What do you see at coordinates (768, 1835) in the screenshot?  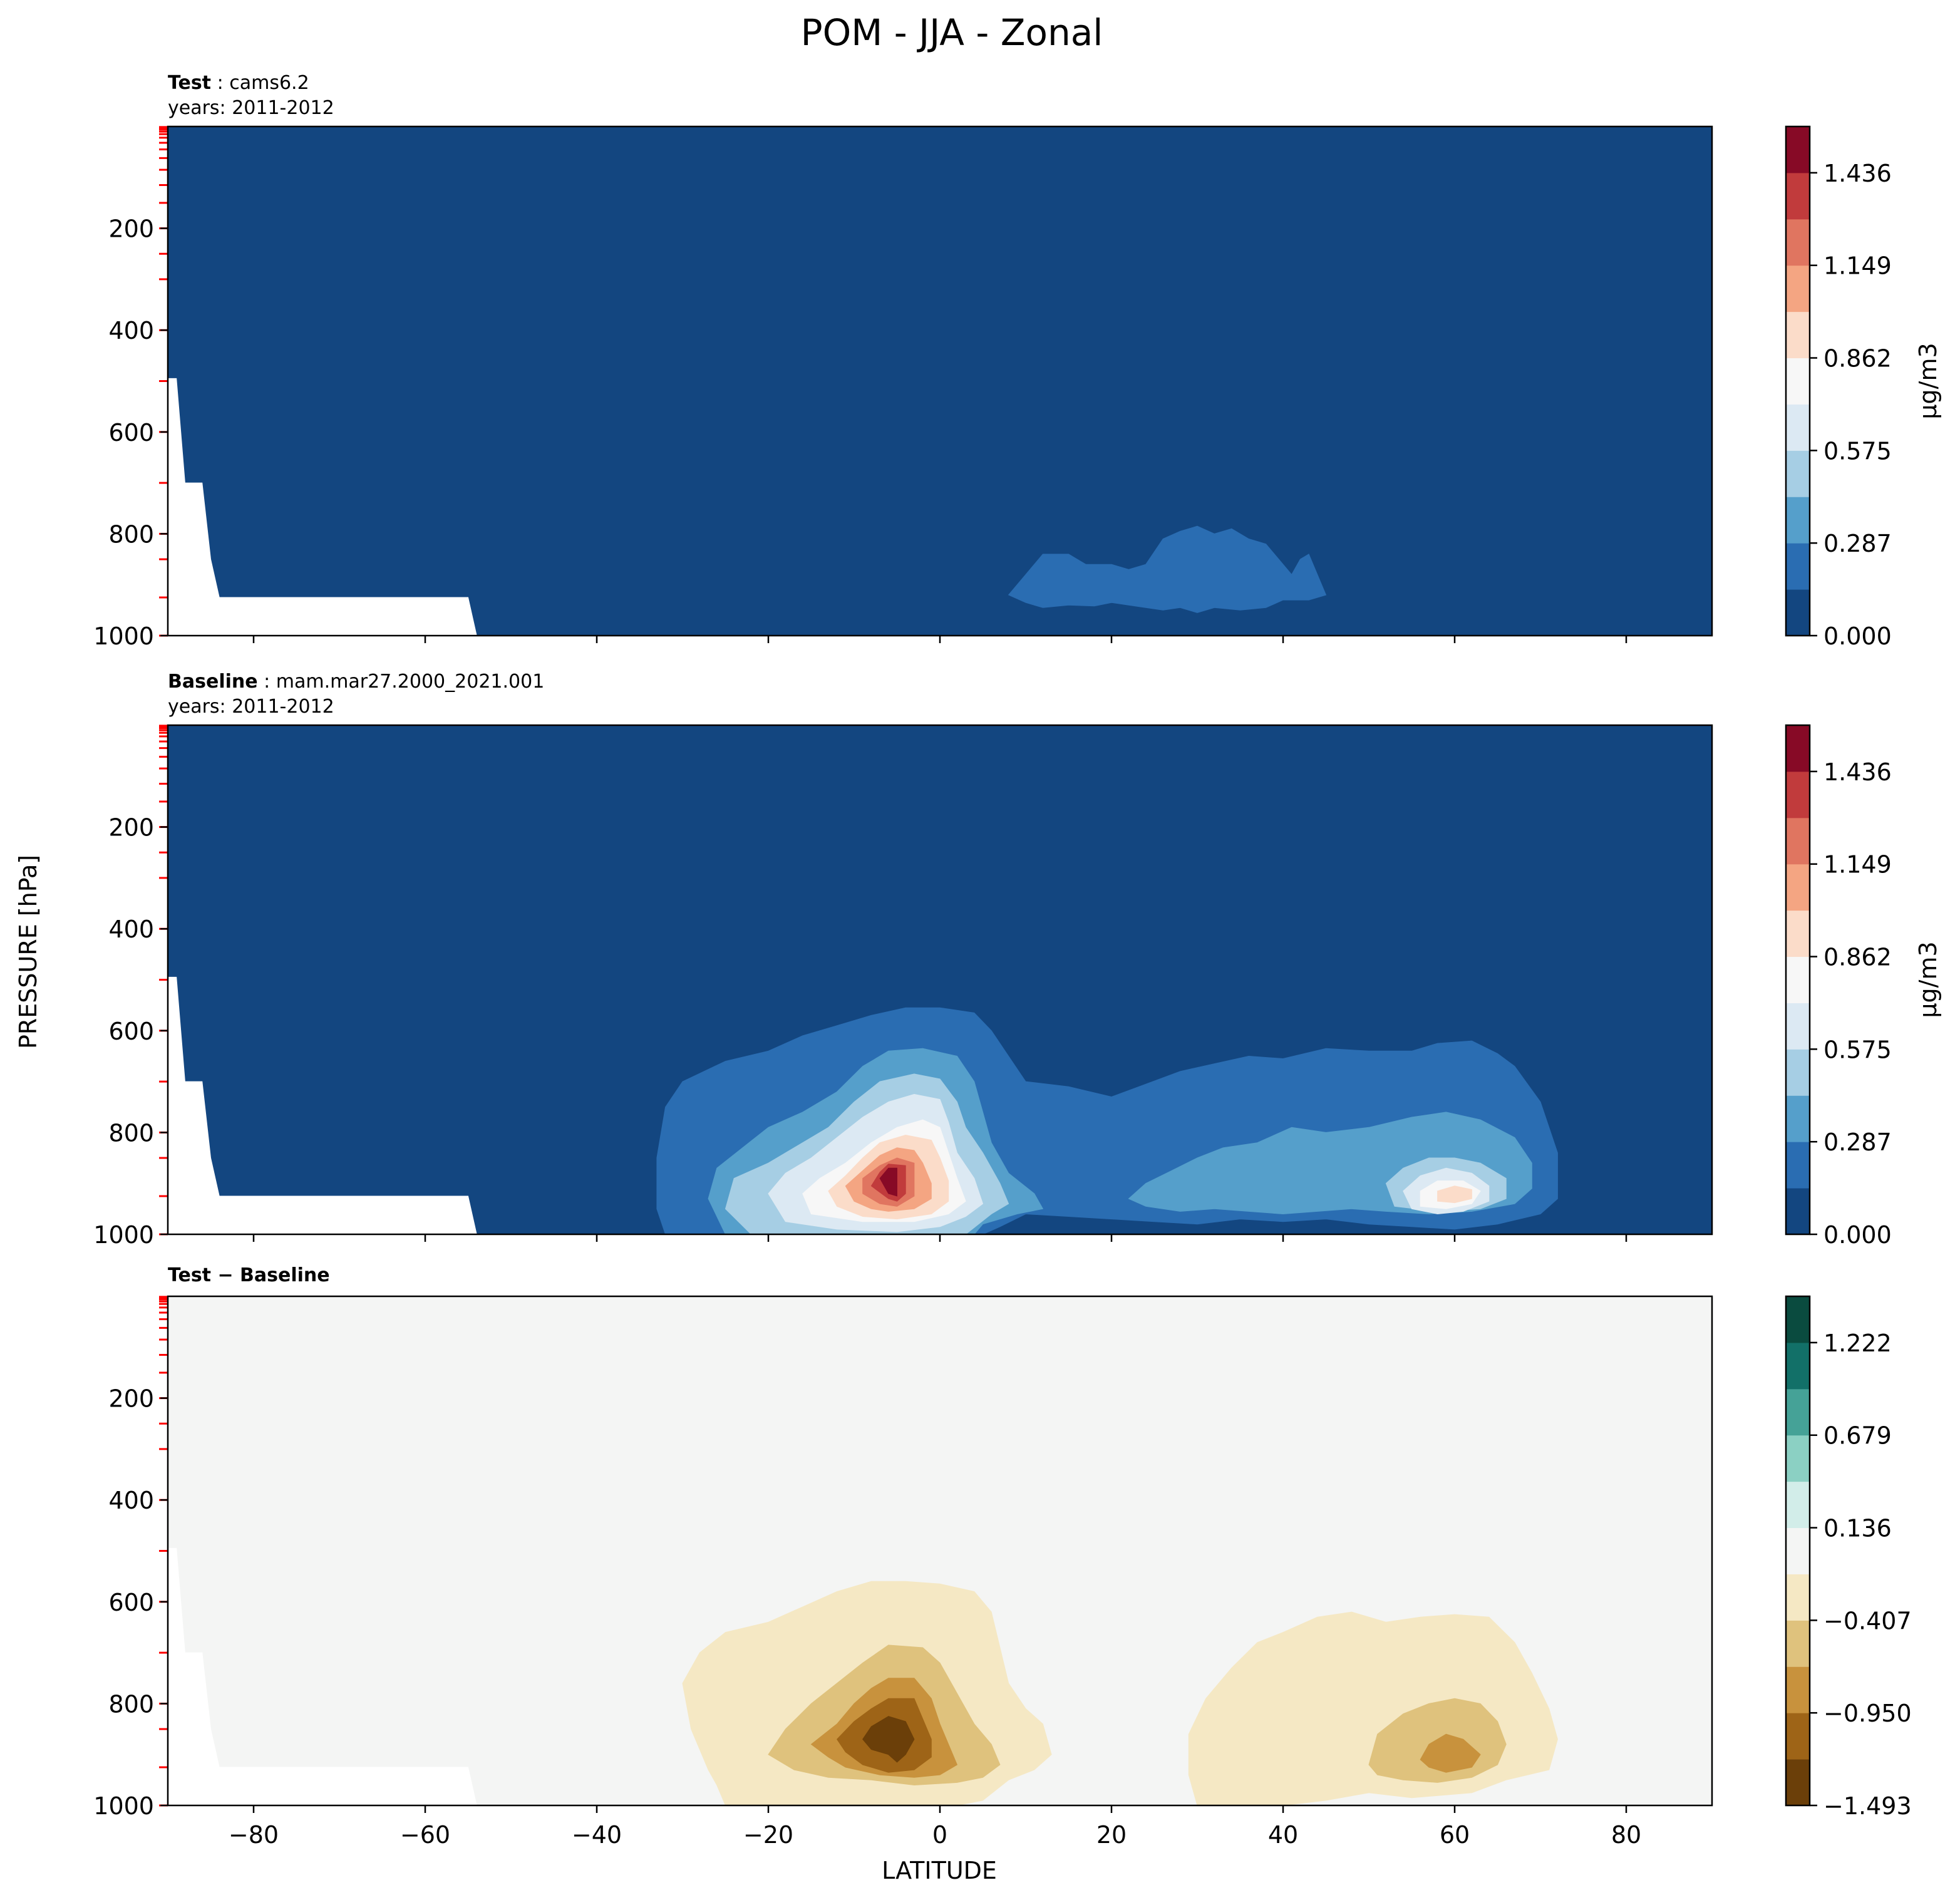 I see `x-tick-label: −20` at bounding box center [768, 1835].